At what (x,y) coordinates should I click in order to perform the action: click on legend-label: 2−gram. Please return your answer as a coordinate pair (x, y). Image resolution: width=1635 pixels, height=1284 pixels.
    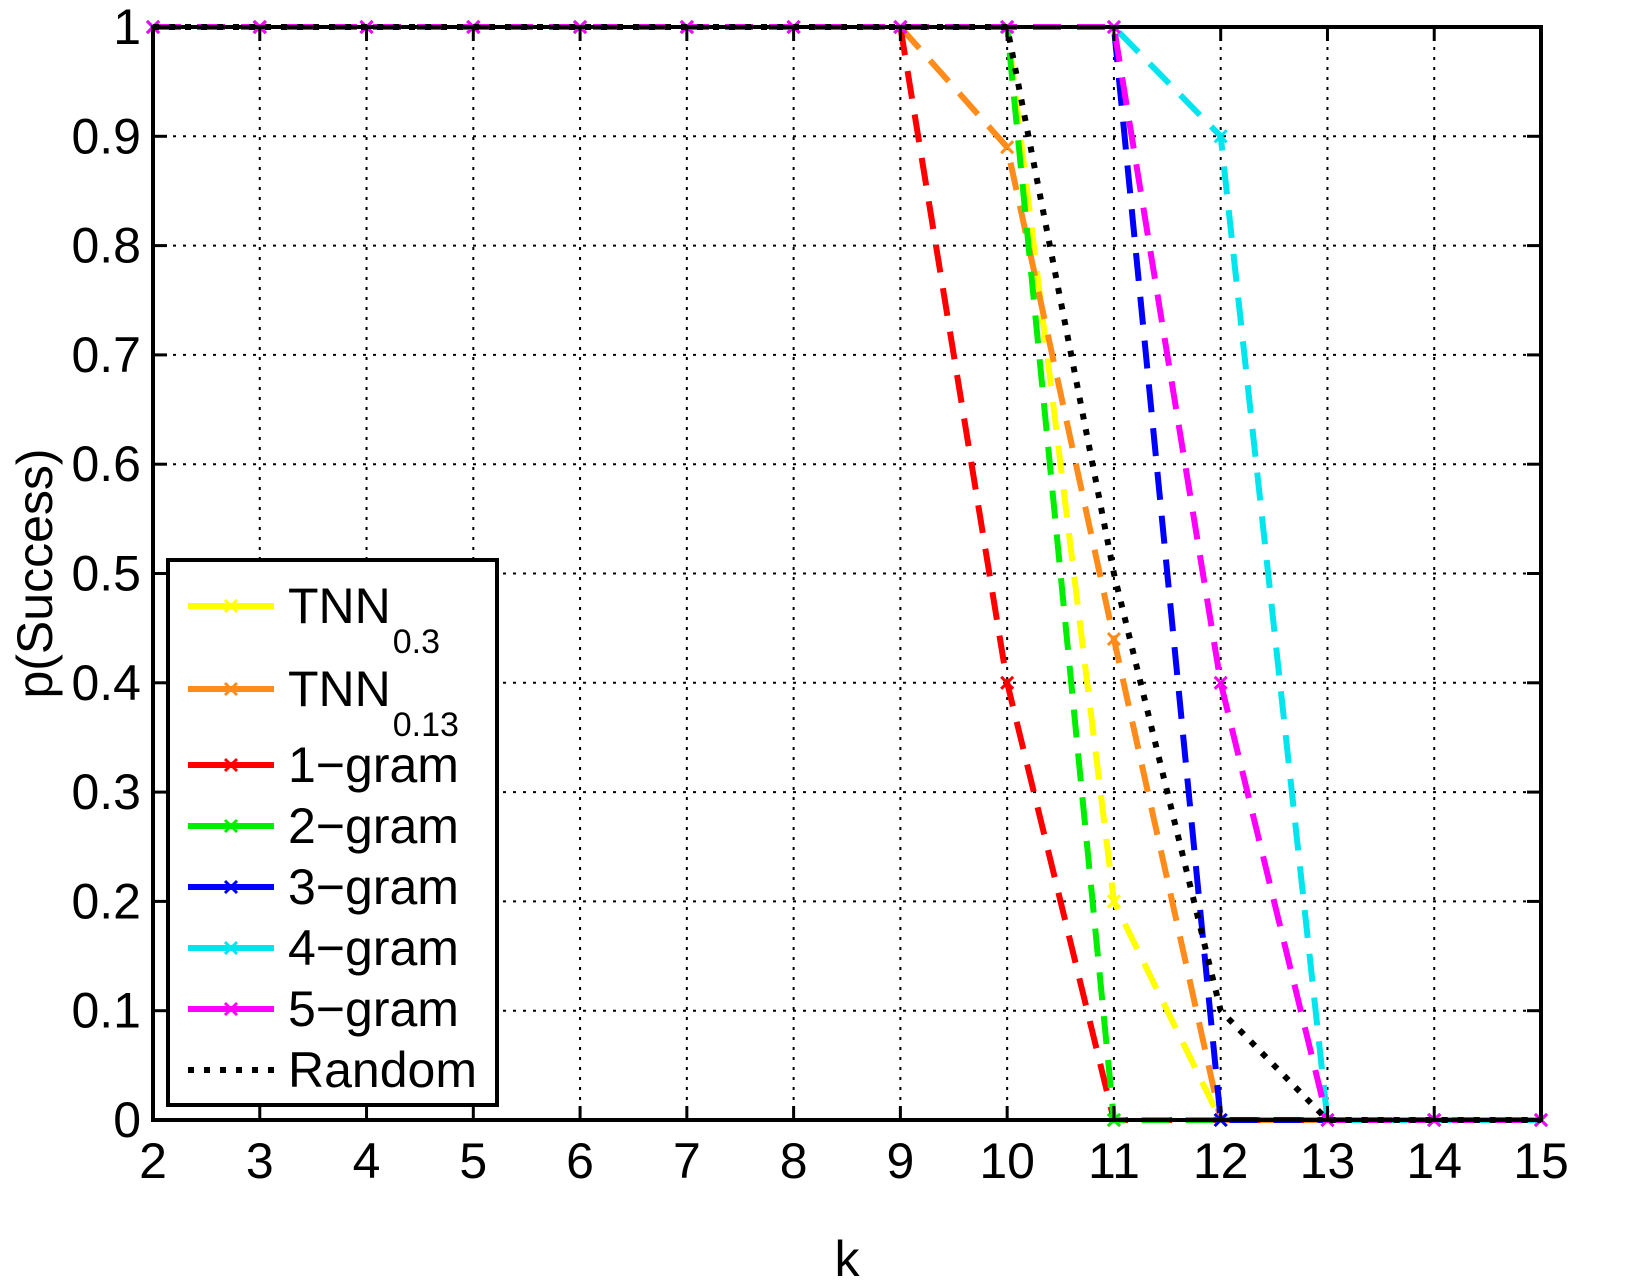
    Looking at the image, I should click on (373, 826).